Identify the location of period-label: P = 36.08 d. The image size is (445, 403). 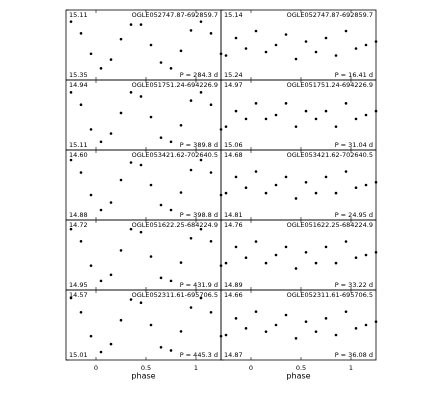
(354, 355).